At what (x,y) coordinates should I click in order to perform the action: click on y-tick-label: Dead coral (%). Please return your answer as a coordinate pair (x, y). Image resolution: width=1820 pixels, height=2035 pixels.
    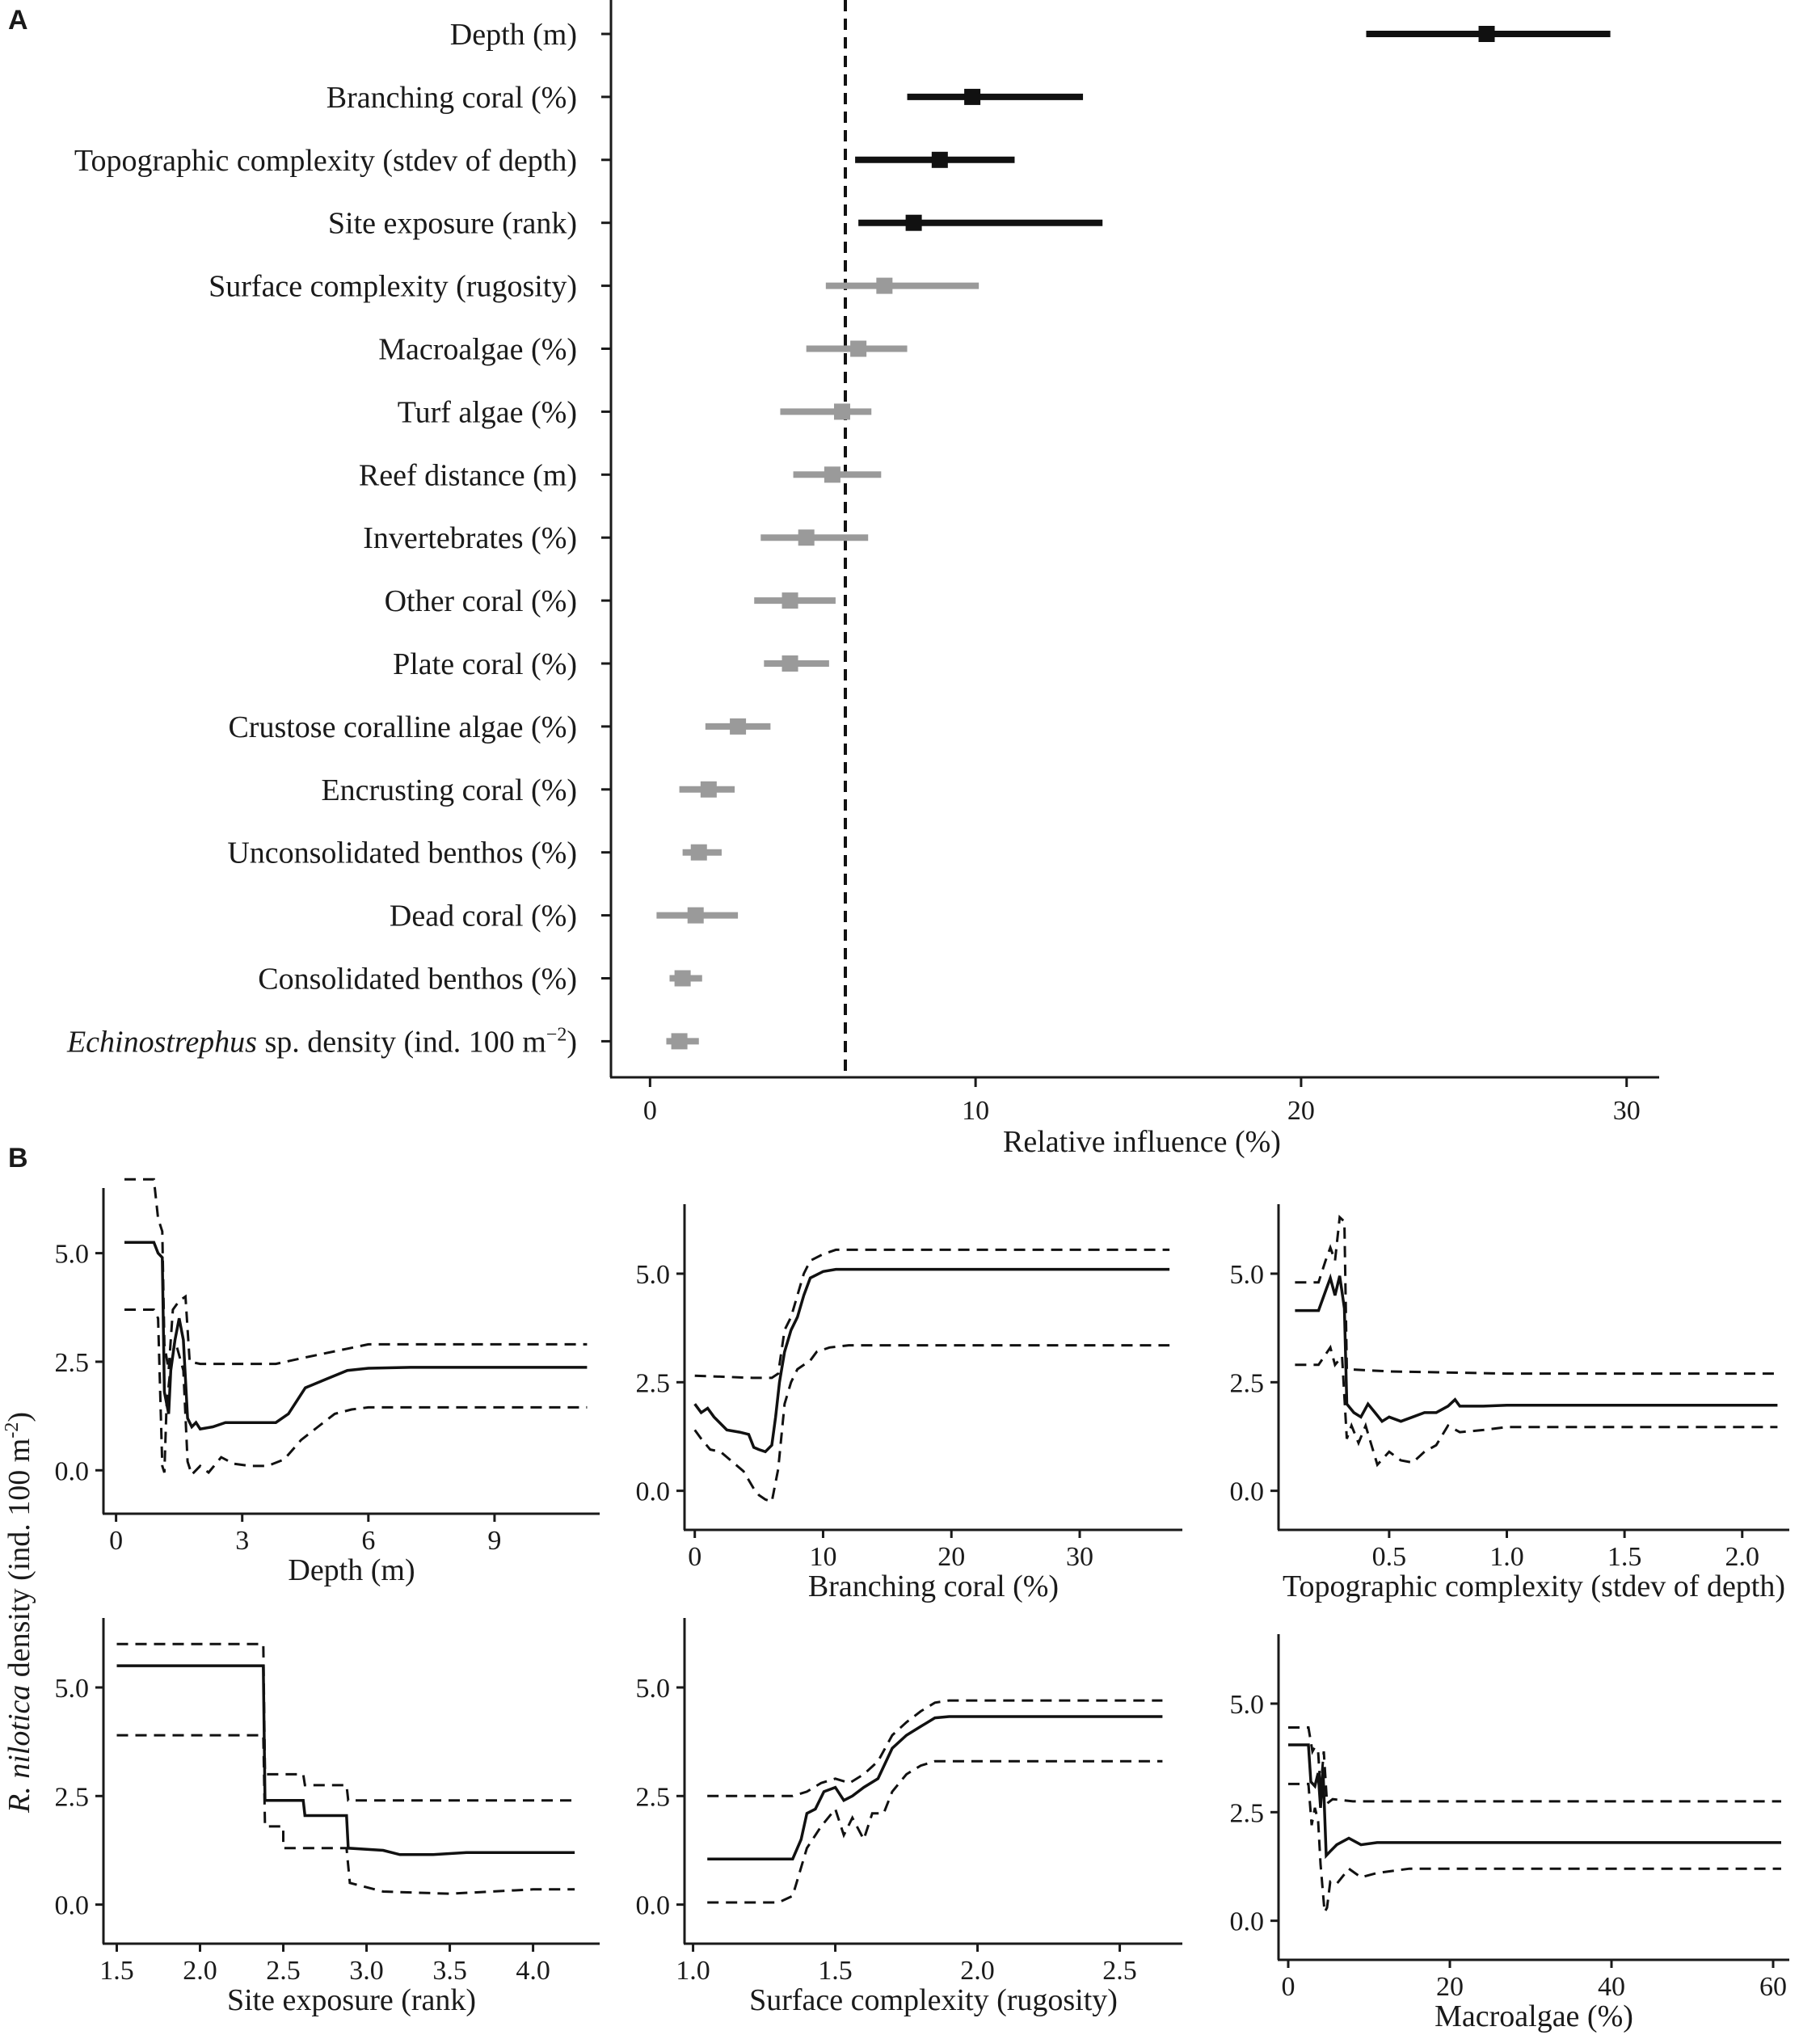
    Looking at the image, I should click on (483, 916).